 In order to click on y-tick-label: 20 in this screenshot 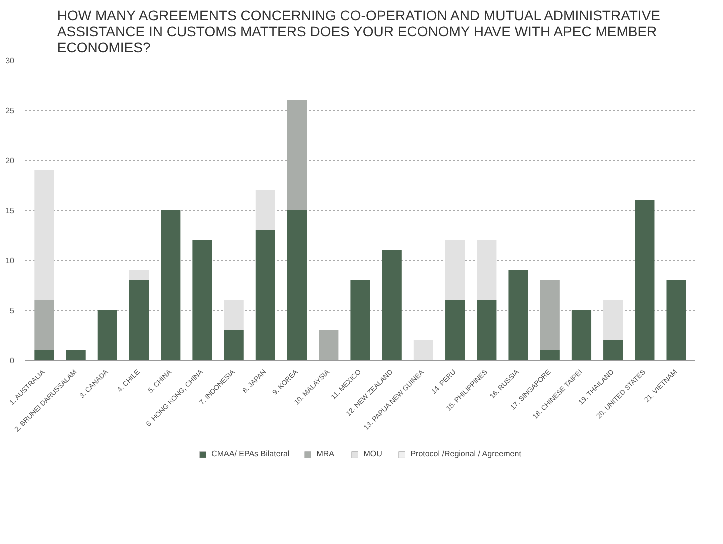, I will do `click(11, 161)`.